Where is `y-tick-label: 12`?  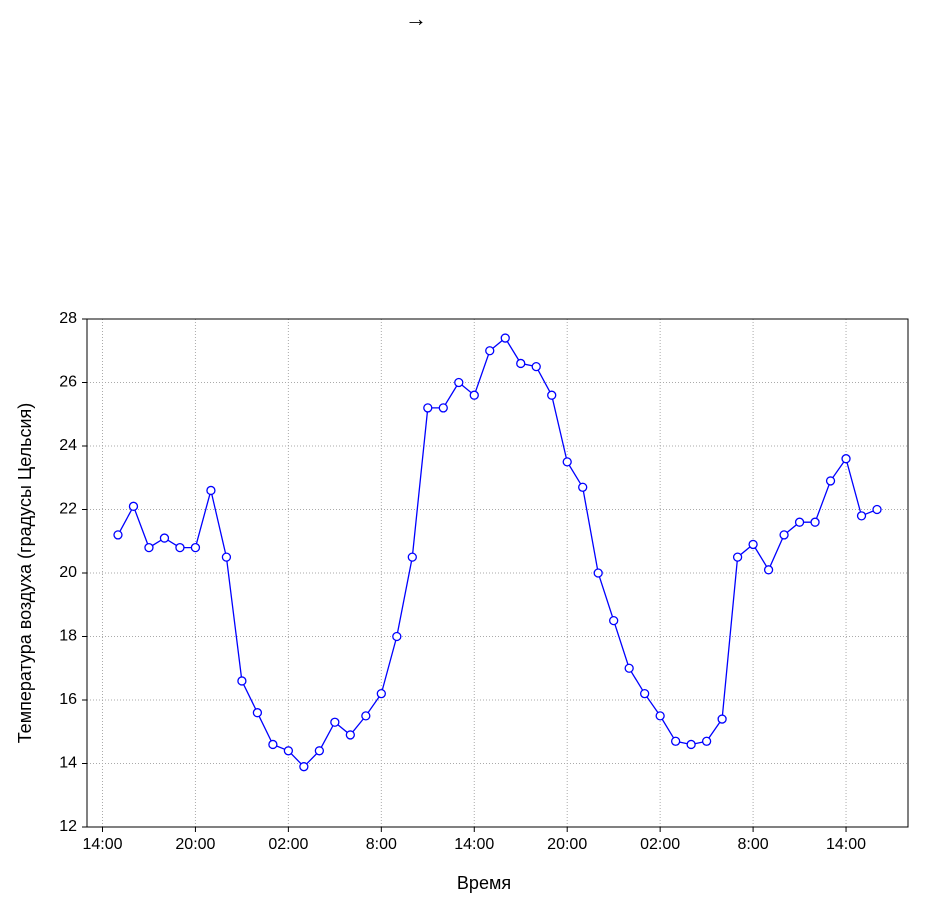
y-tick-label: 12 is located at coordinates (68, 826).